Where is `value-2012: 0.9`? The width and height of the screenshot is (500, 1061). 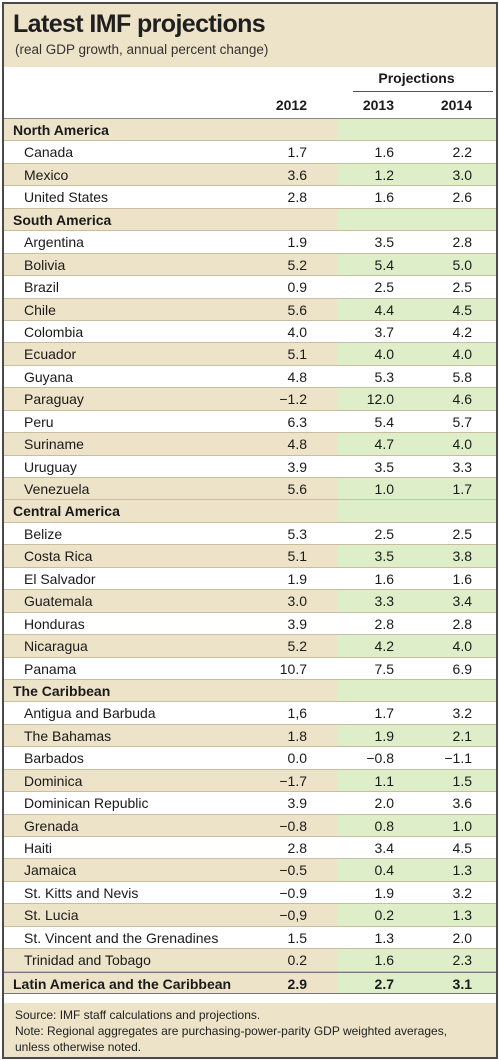
value-2012: 0.9 is located at coordinates (297, 287).